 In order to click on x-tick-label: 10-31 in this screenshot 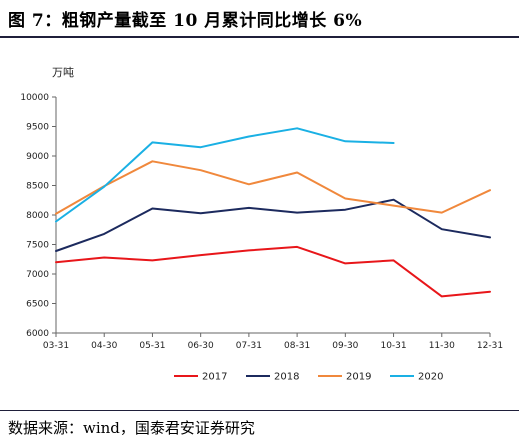, I will do `click(393, 346)`.